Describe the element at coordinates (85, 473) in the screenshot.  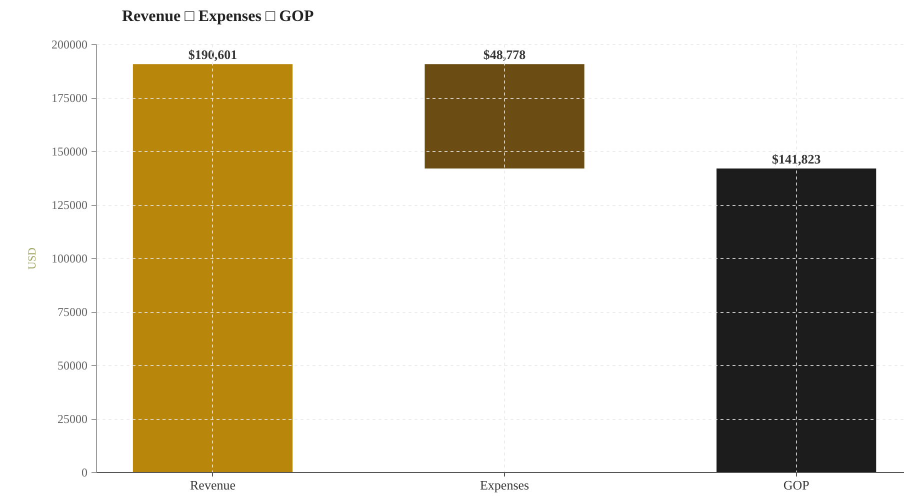
I see `y-tick-label: 0` at that location.